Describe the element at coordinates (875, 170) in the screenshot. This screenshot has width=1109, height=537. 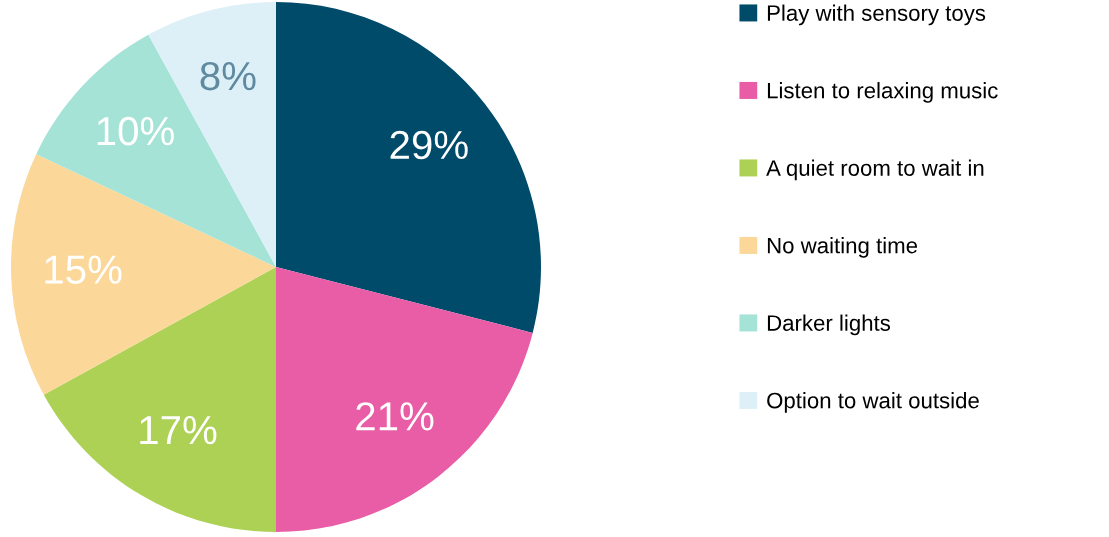
I see `legend-label: A quiet room to wait in` at that location.